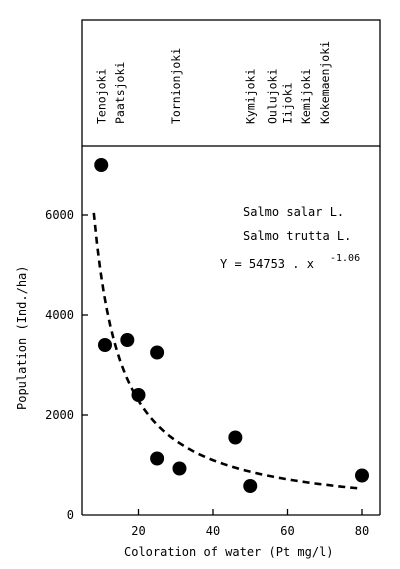  Describe the element at coordinates (176, 86) in the screenshot. I see `river-label-tornionjoki: Tornionjoki` at that location.